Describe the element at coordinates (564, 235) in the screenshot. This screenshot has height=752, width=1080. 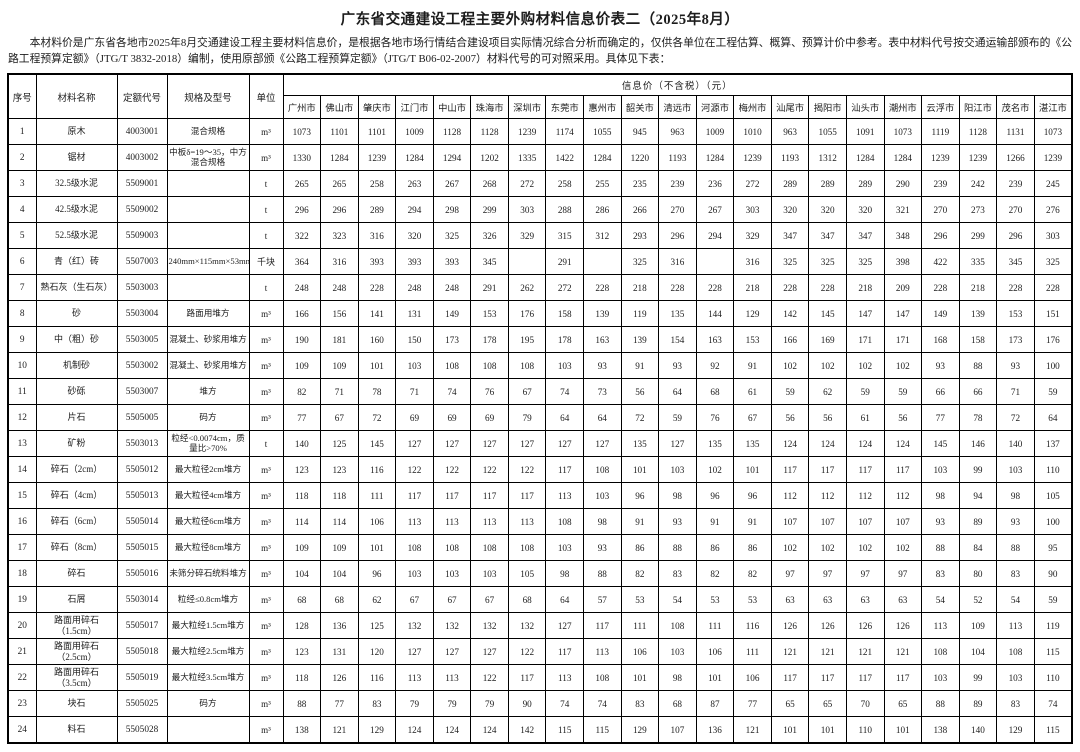
I see `price-cell: 315` at that location.